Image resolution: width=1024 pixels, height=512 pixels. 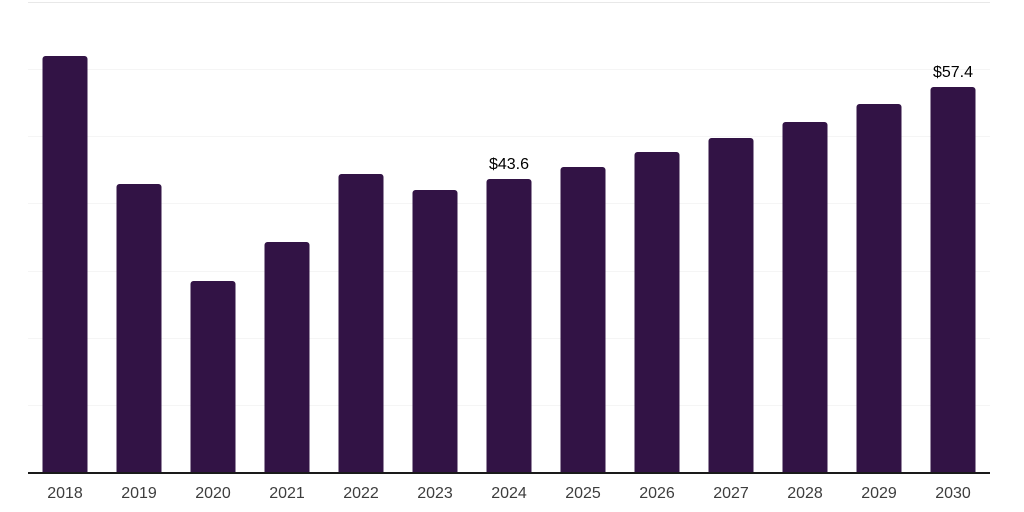 I want to click on bar-slot: $43.6, so click(x=509, y=237).